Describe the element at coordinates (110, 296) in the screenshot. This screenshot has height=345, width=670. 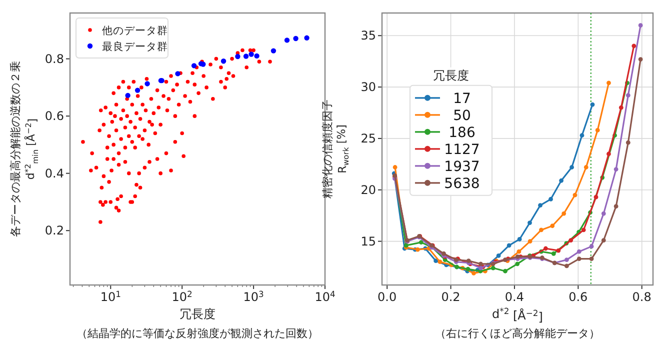
I see `x-tick-label: 10$^{1}$` at that location.